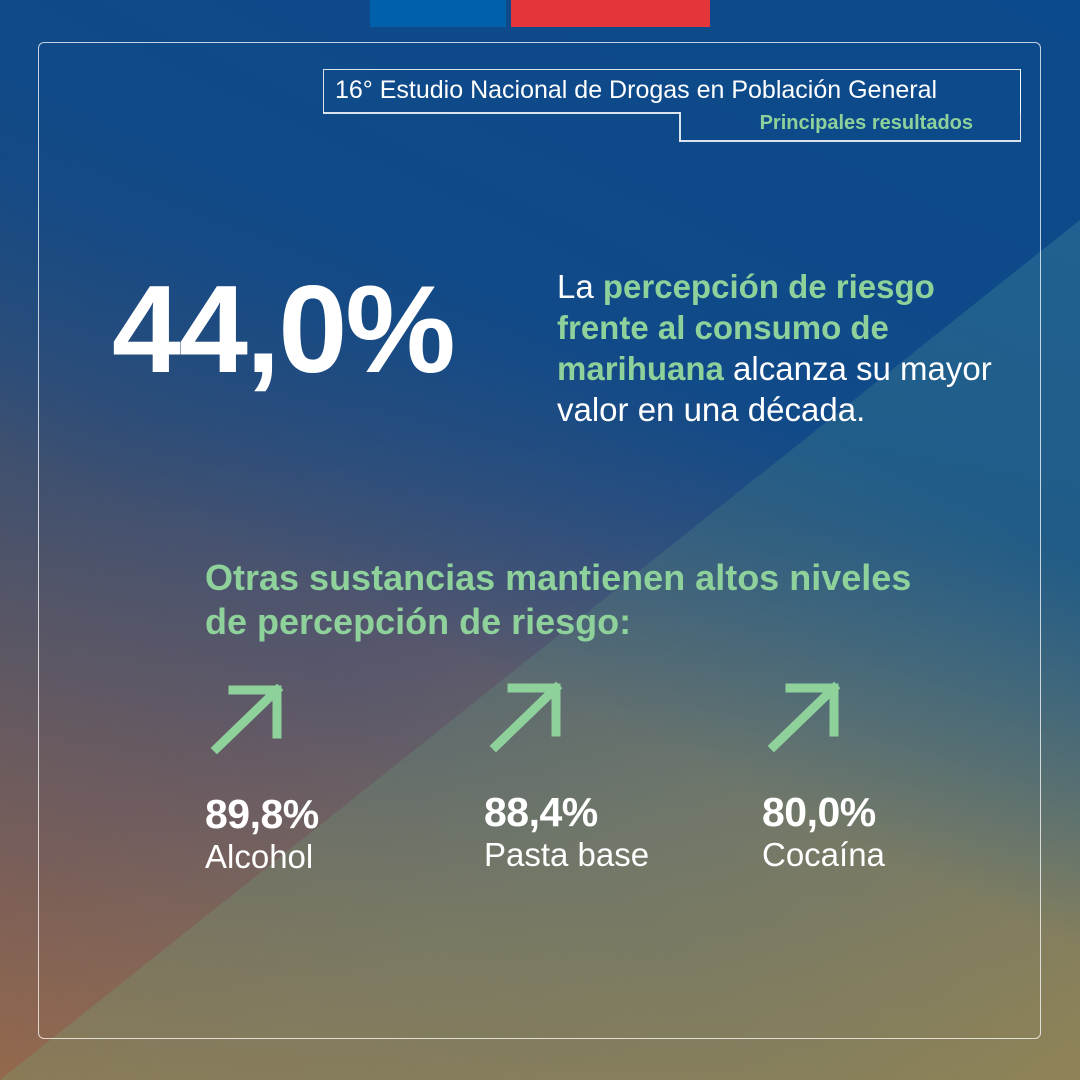 The width and height of the screenshot is (1080, 1080). I want to click on flag-stripe-red, so click(610, 13).